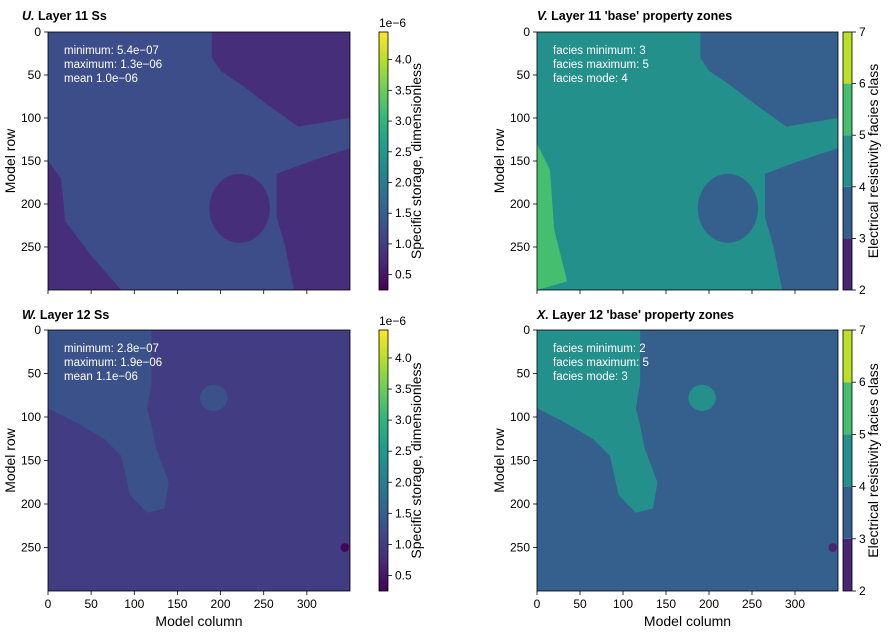  What do you see at coordinates (623, 604) in the screenshot?
I see `x-tick-label: 100` at bounding box center [623, 604].